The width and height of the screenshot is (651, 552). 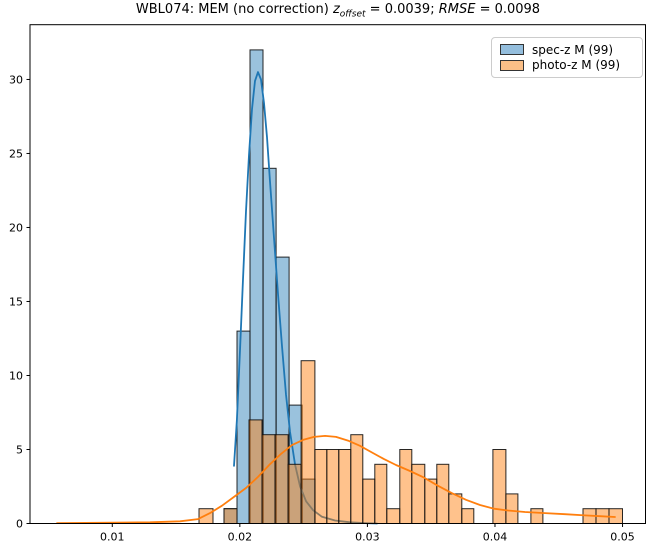 What do you see at coordinates (19, 524) in the screenshot?
I see `y-tick-label: 0` at bounding box center [19, 524].